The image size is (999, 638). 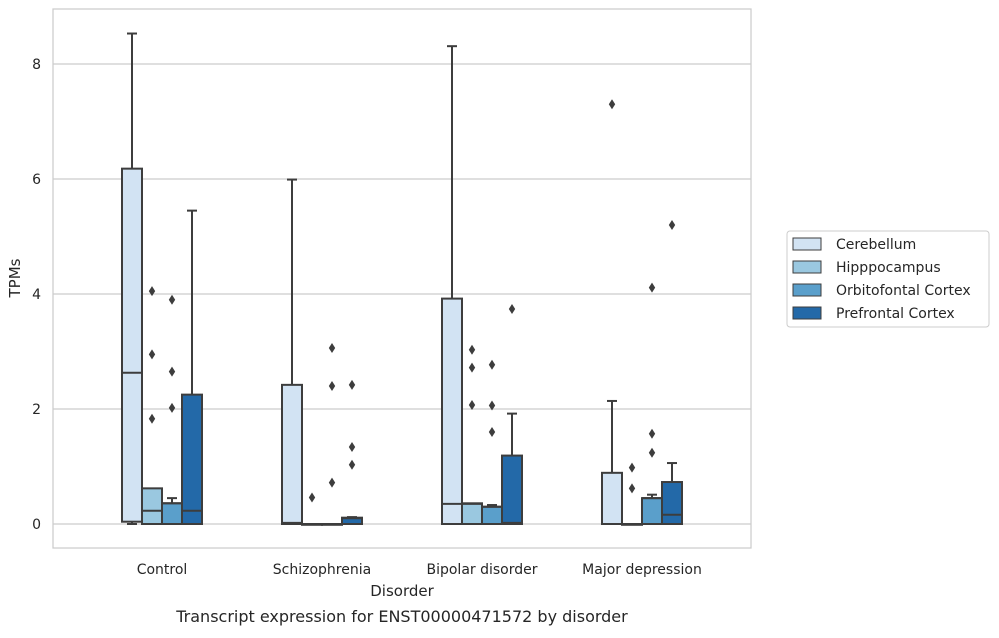 I want to click on legend-label: Prefrontal Cortex, so click(x=895, y=314).